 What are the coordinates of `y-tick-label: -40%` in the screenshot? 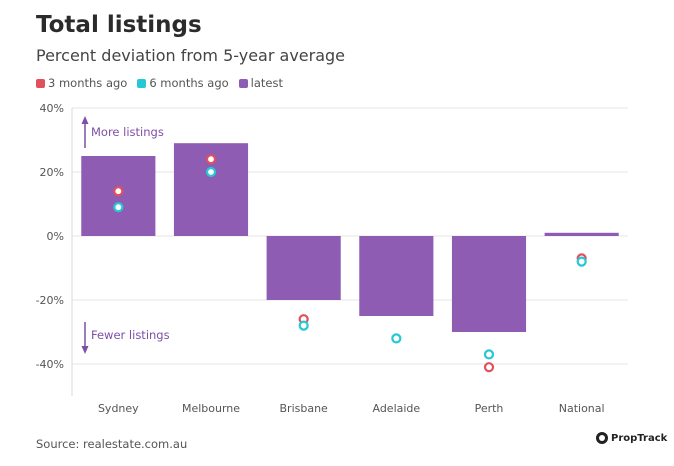 It's located at (50, 364).